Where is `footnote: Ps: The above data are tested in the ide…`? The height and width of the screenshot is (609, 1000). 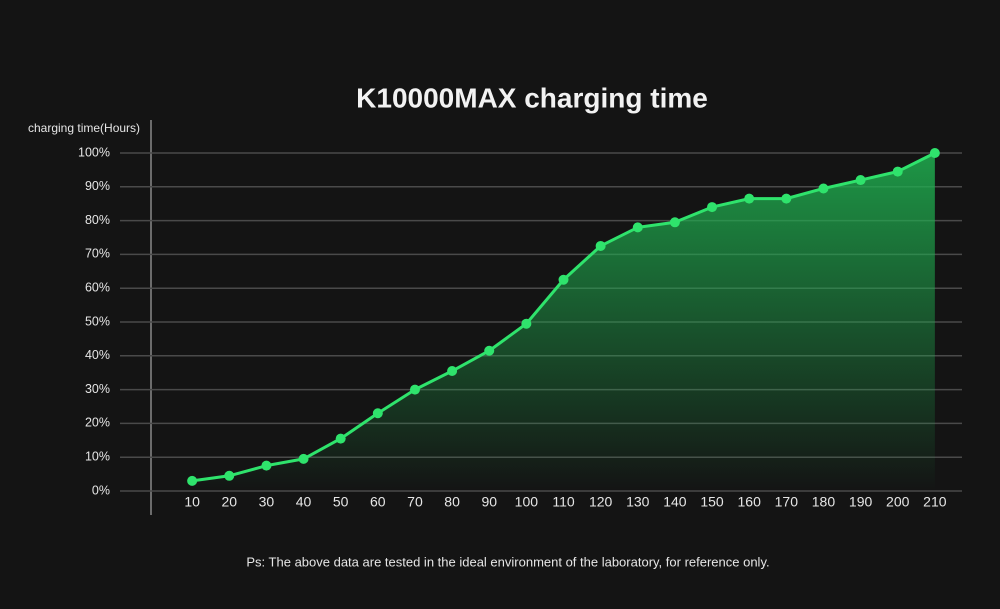
footnote: Ps: The above data are tested in the ide… is located at coordinates (507, 561).